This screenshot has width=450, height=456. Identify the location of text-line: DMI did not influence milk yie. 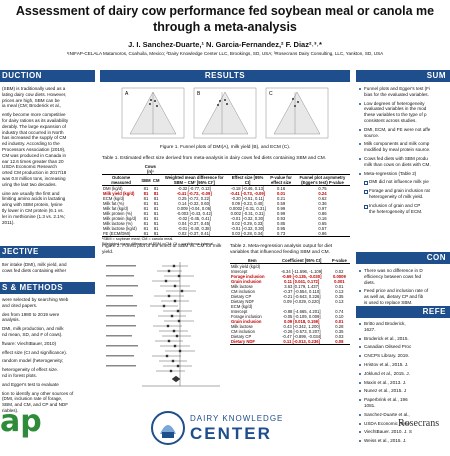
(399, 182).